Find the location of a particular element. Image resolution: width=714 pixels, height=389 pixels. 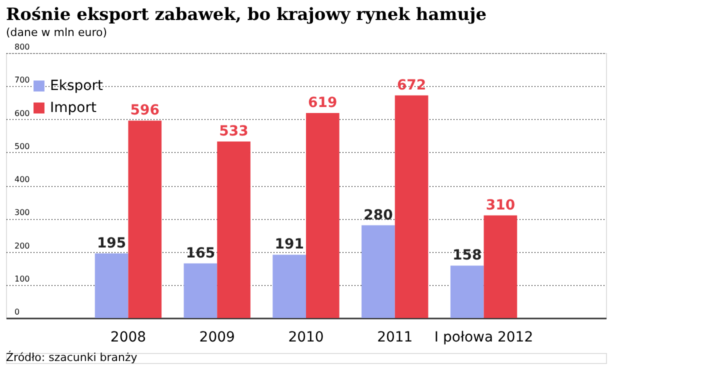

data-label: 280 is located at coordinates (379, 215).